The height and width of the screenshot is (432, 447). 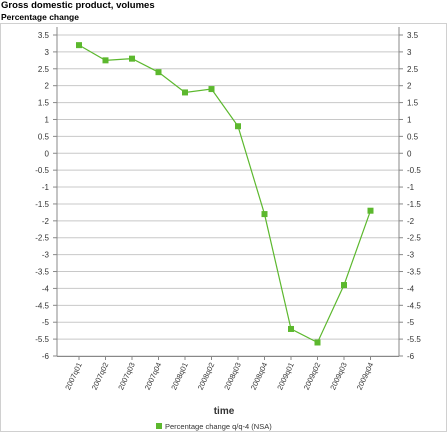 I want to click on y-tick-label-right: -1, so click(x=411, y=187).